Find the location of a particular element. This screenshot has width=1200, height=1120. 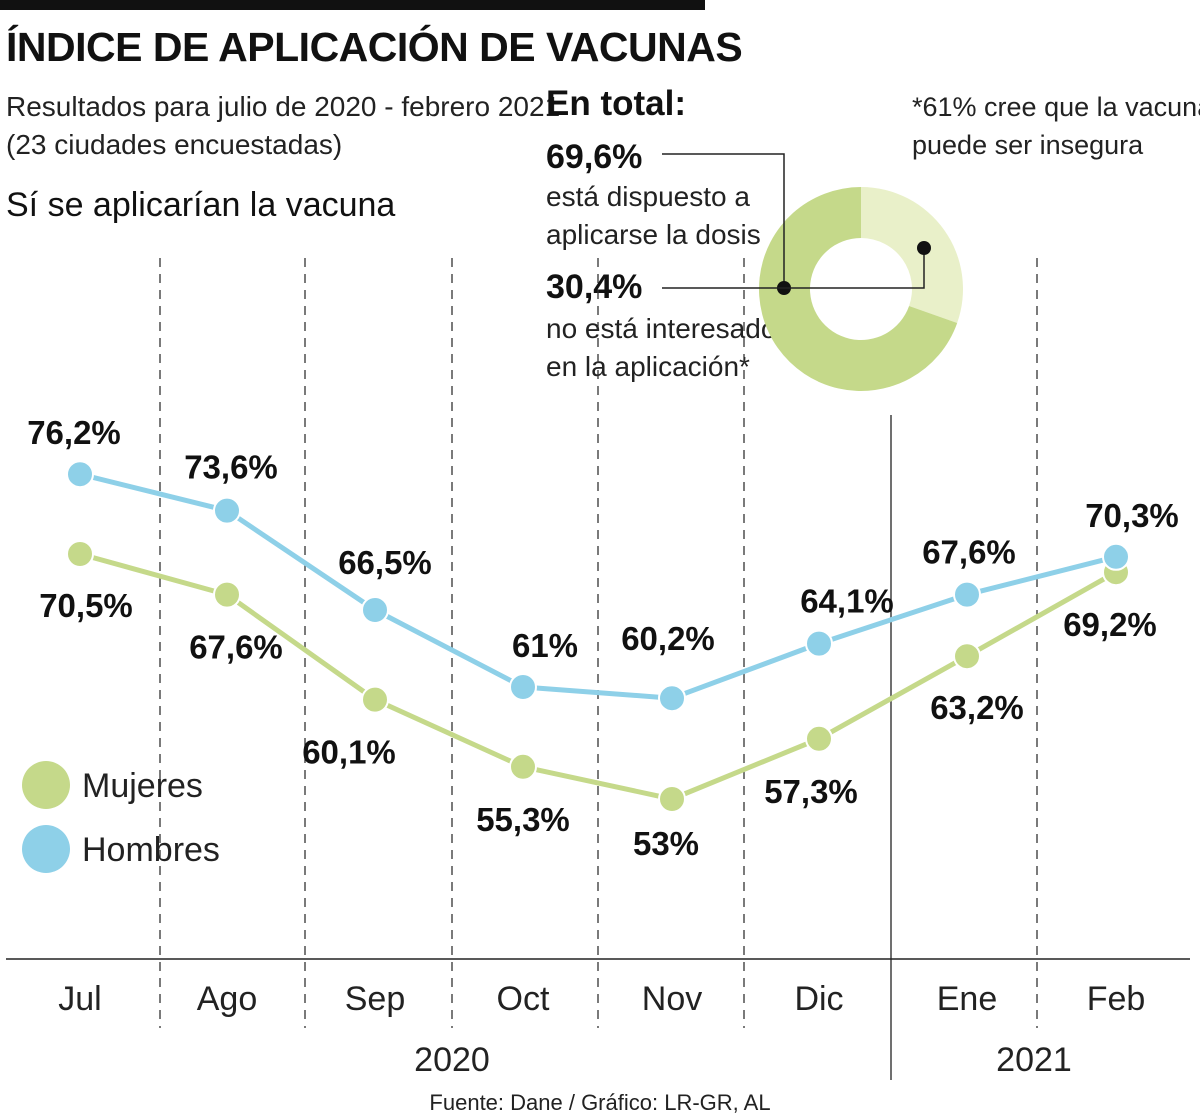

section-label: Sí se aplicarían la vacuna is located at coordinates (201, 205).